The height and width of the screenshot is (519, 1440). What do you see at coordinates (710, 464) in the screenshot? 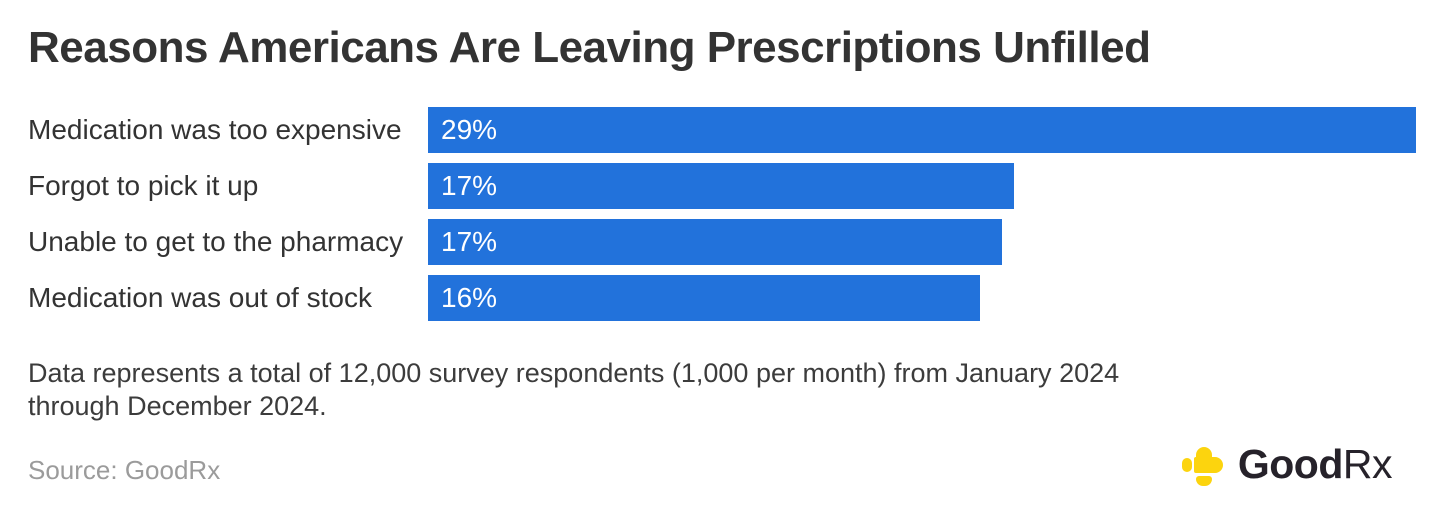
I see `footer: Source: GoodRx GoodRx` at bounding box center [710, 464].